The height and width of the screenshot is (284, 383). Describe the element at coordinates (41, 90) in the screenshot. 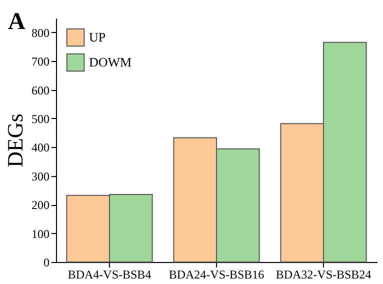

I see `y-tick-label: 600` at that location.